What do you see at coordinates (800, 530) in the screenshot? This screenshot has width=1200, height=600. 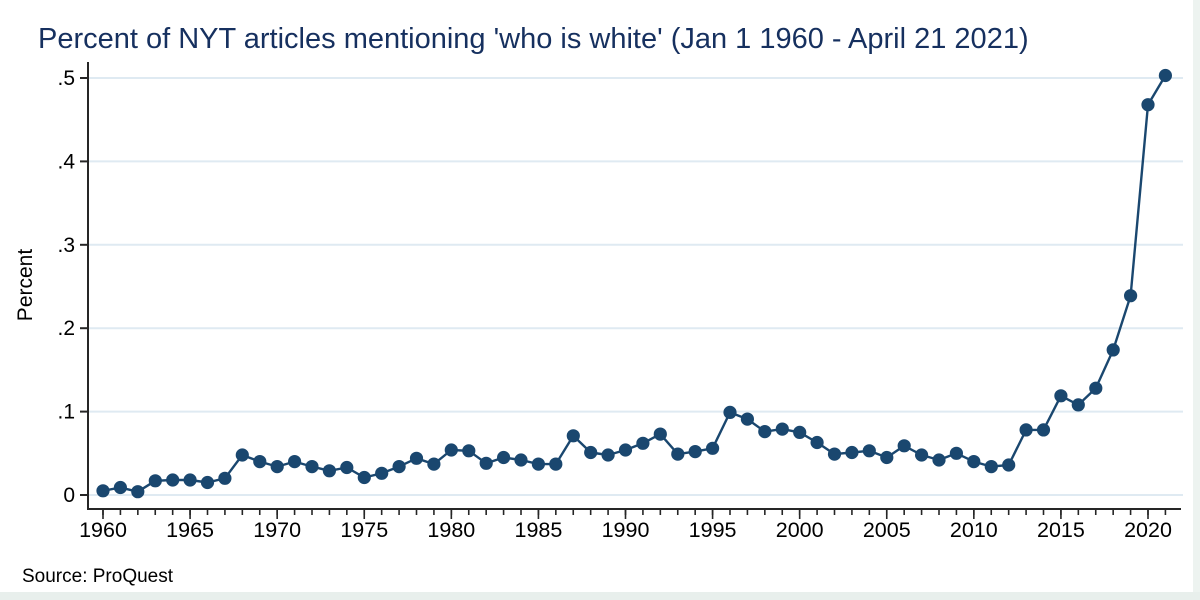 I see `x-tick-label: 2000` at bounding box center [800, 530].